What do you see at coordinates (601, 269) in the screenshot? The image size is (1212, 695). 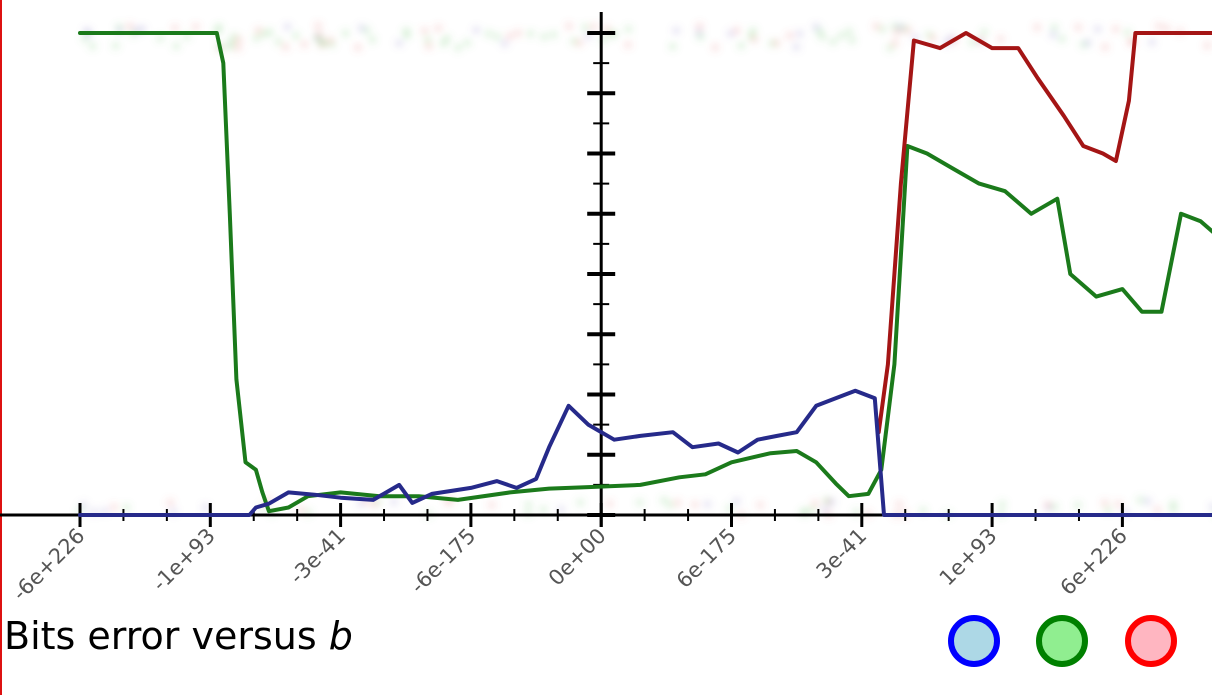 I see `y-axis` at bounding box center [601, 269].